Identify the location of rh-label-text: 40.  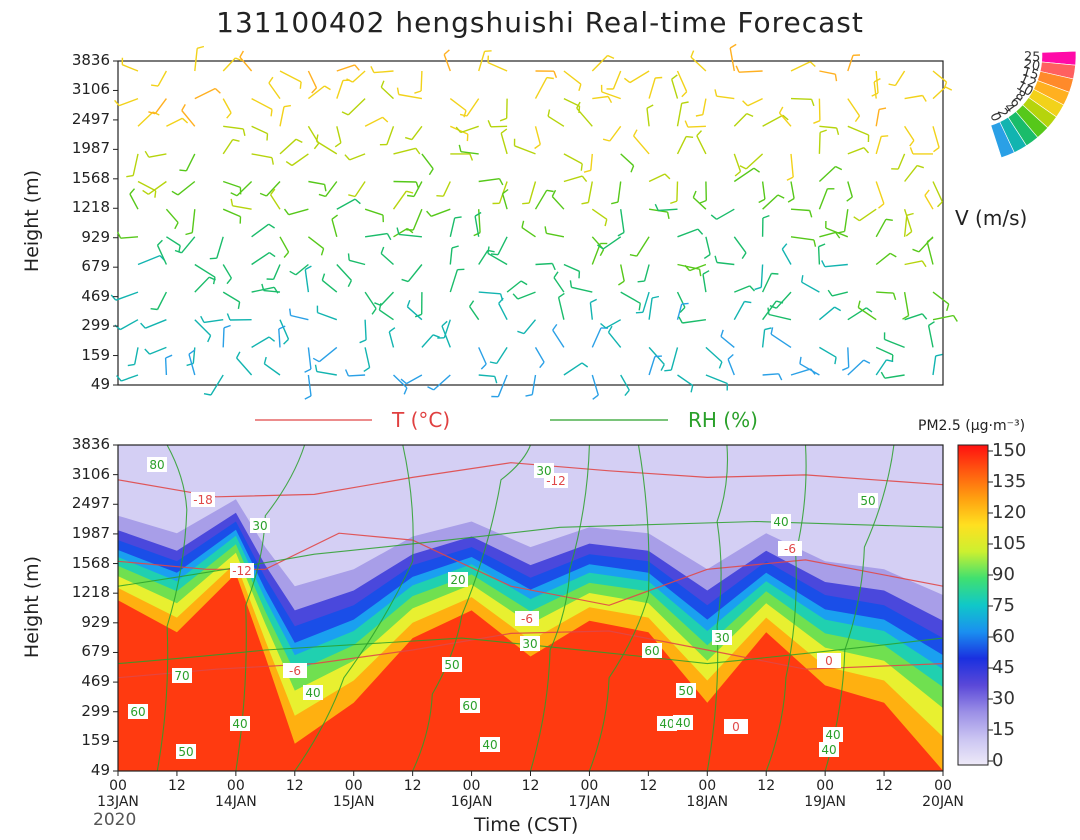
(780, 522).